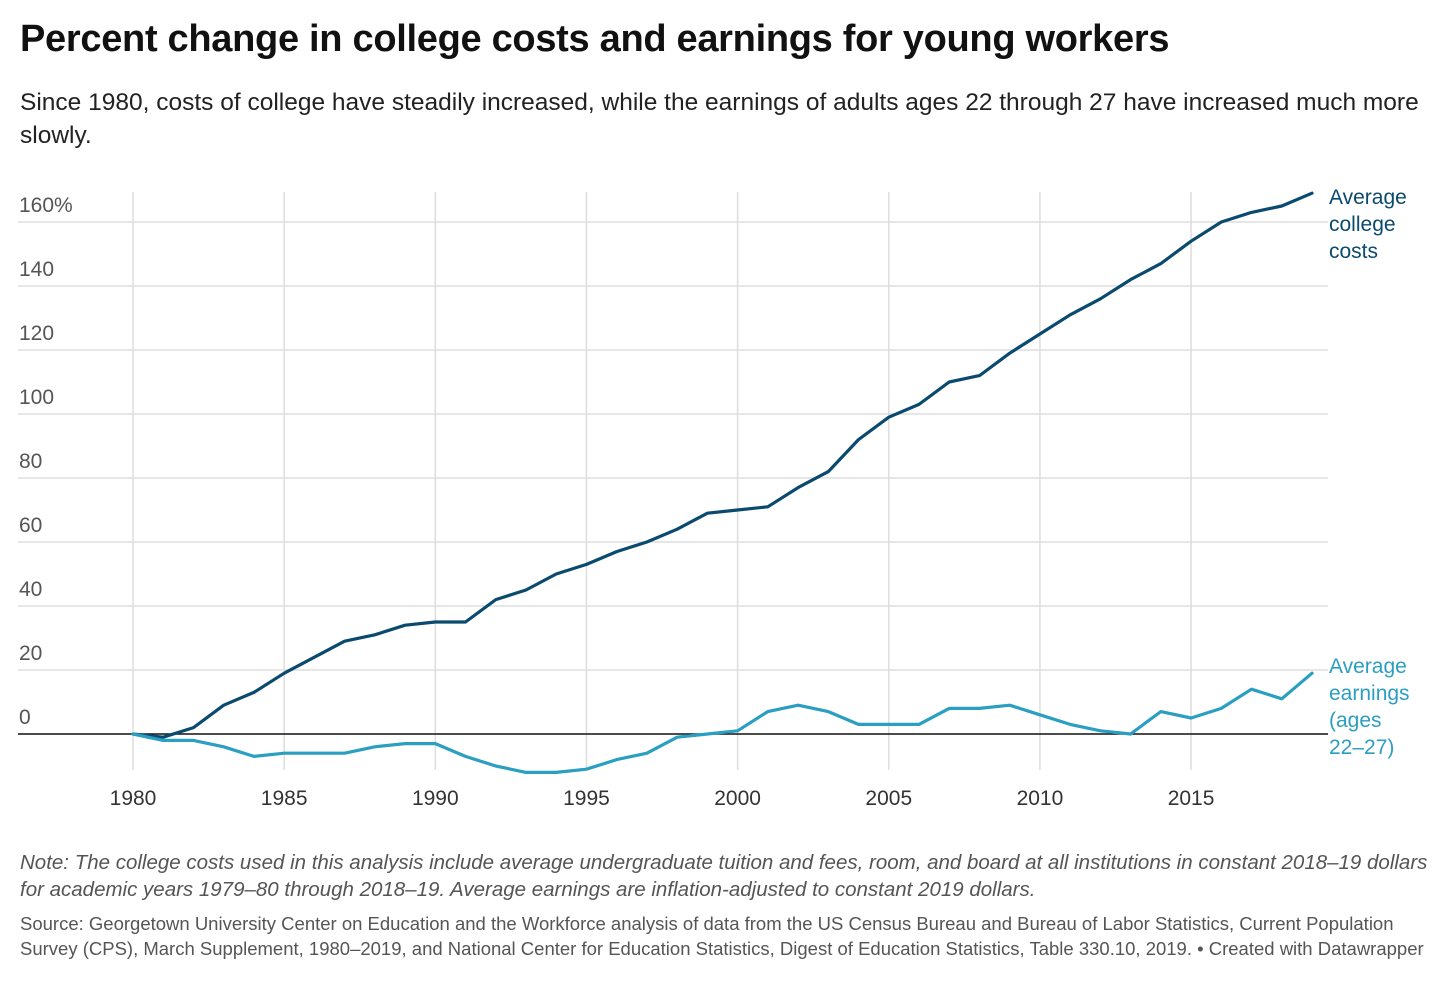 The width and height of the screenshot is (1456, 1007). I want to click on y-tick-label-40: 40, so click(30, 589).